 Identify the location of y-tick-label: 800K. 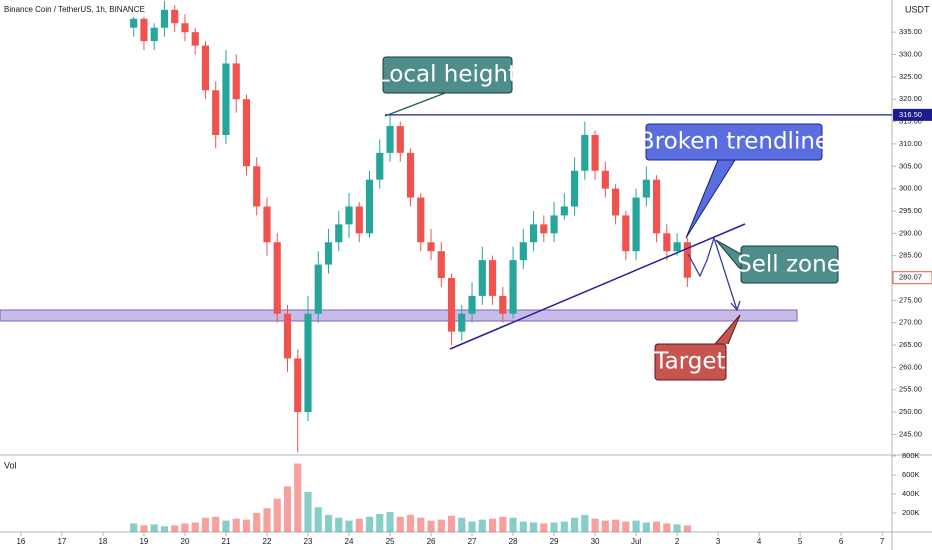
(911, 455).